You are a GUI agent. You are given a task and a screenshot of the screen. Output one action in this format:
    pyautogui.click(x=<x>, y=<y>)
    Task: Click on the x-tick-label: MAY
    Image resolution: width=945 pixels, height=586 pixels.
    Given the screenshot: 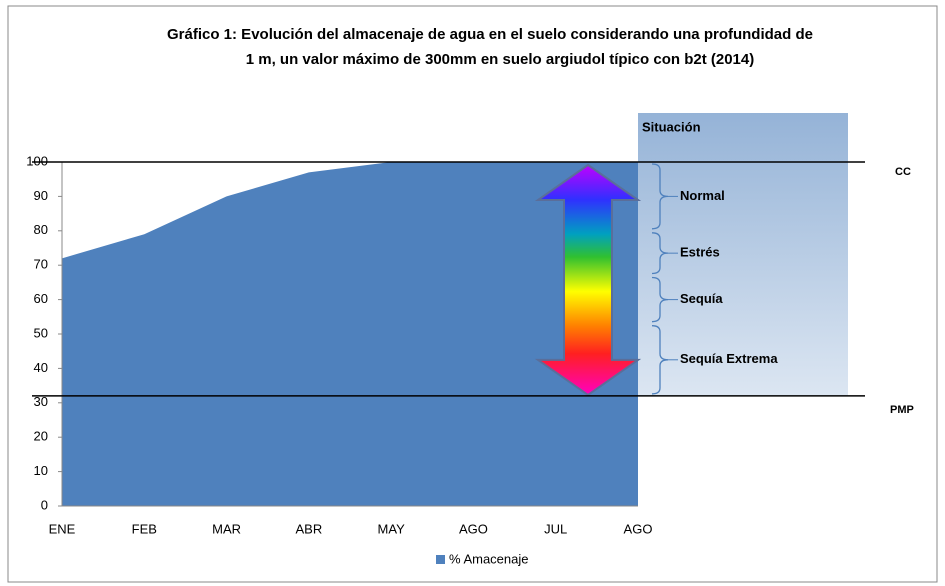 What is the action you would take?
    pyautogui.click(x=392, y=528)
    